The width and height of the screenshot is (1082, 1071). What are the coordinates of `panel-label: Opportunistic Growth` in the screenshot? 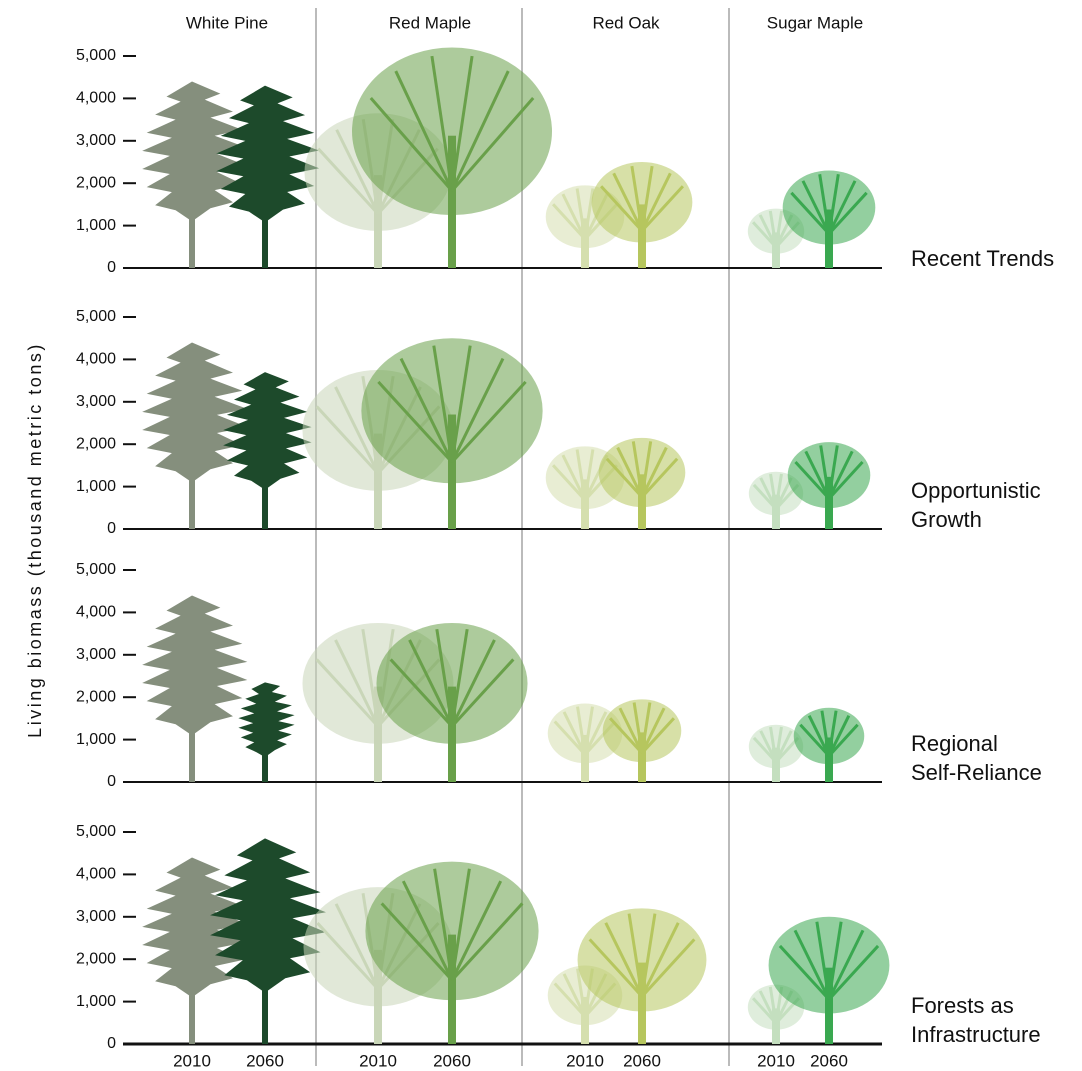 It's located at (979, 505).